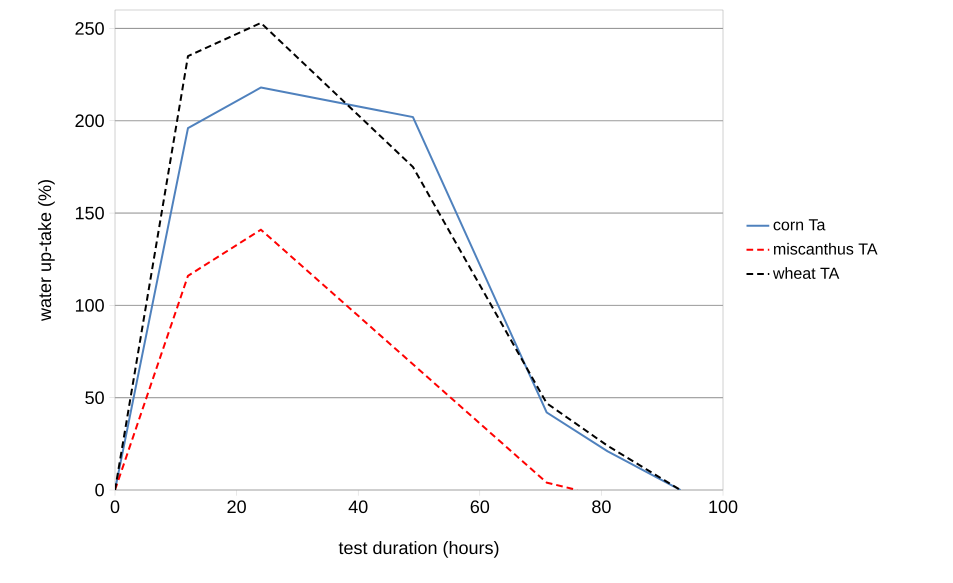  Describe the element at coordinates (418, 549) in the screenshot. I see `x-axis-title: test duration (hours)` at that location.